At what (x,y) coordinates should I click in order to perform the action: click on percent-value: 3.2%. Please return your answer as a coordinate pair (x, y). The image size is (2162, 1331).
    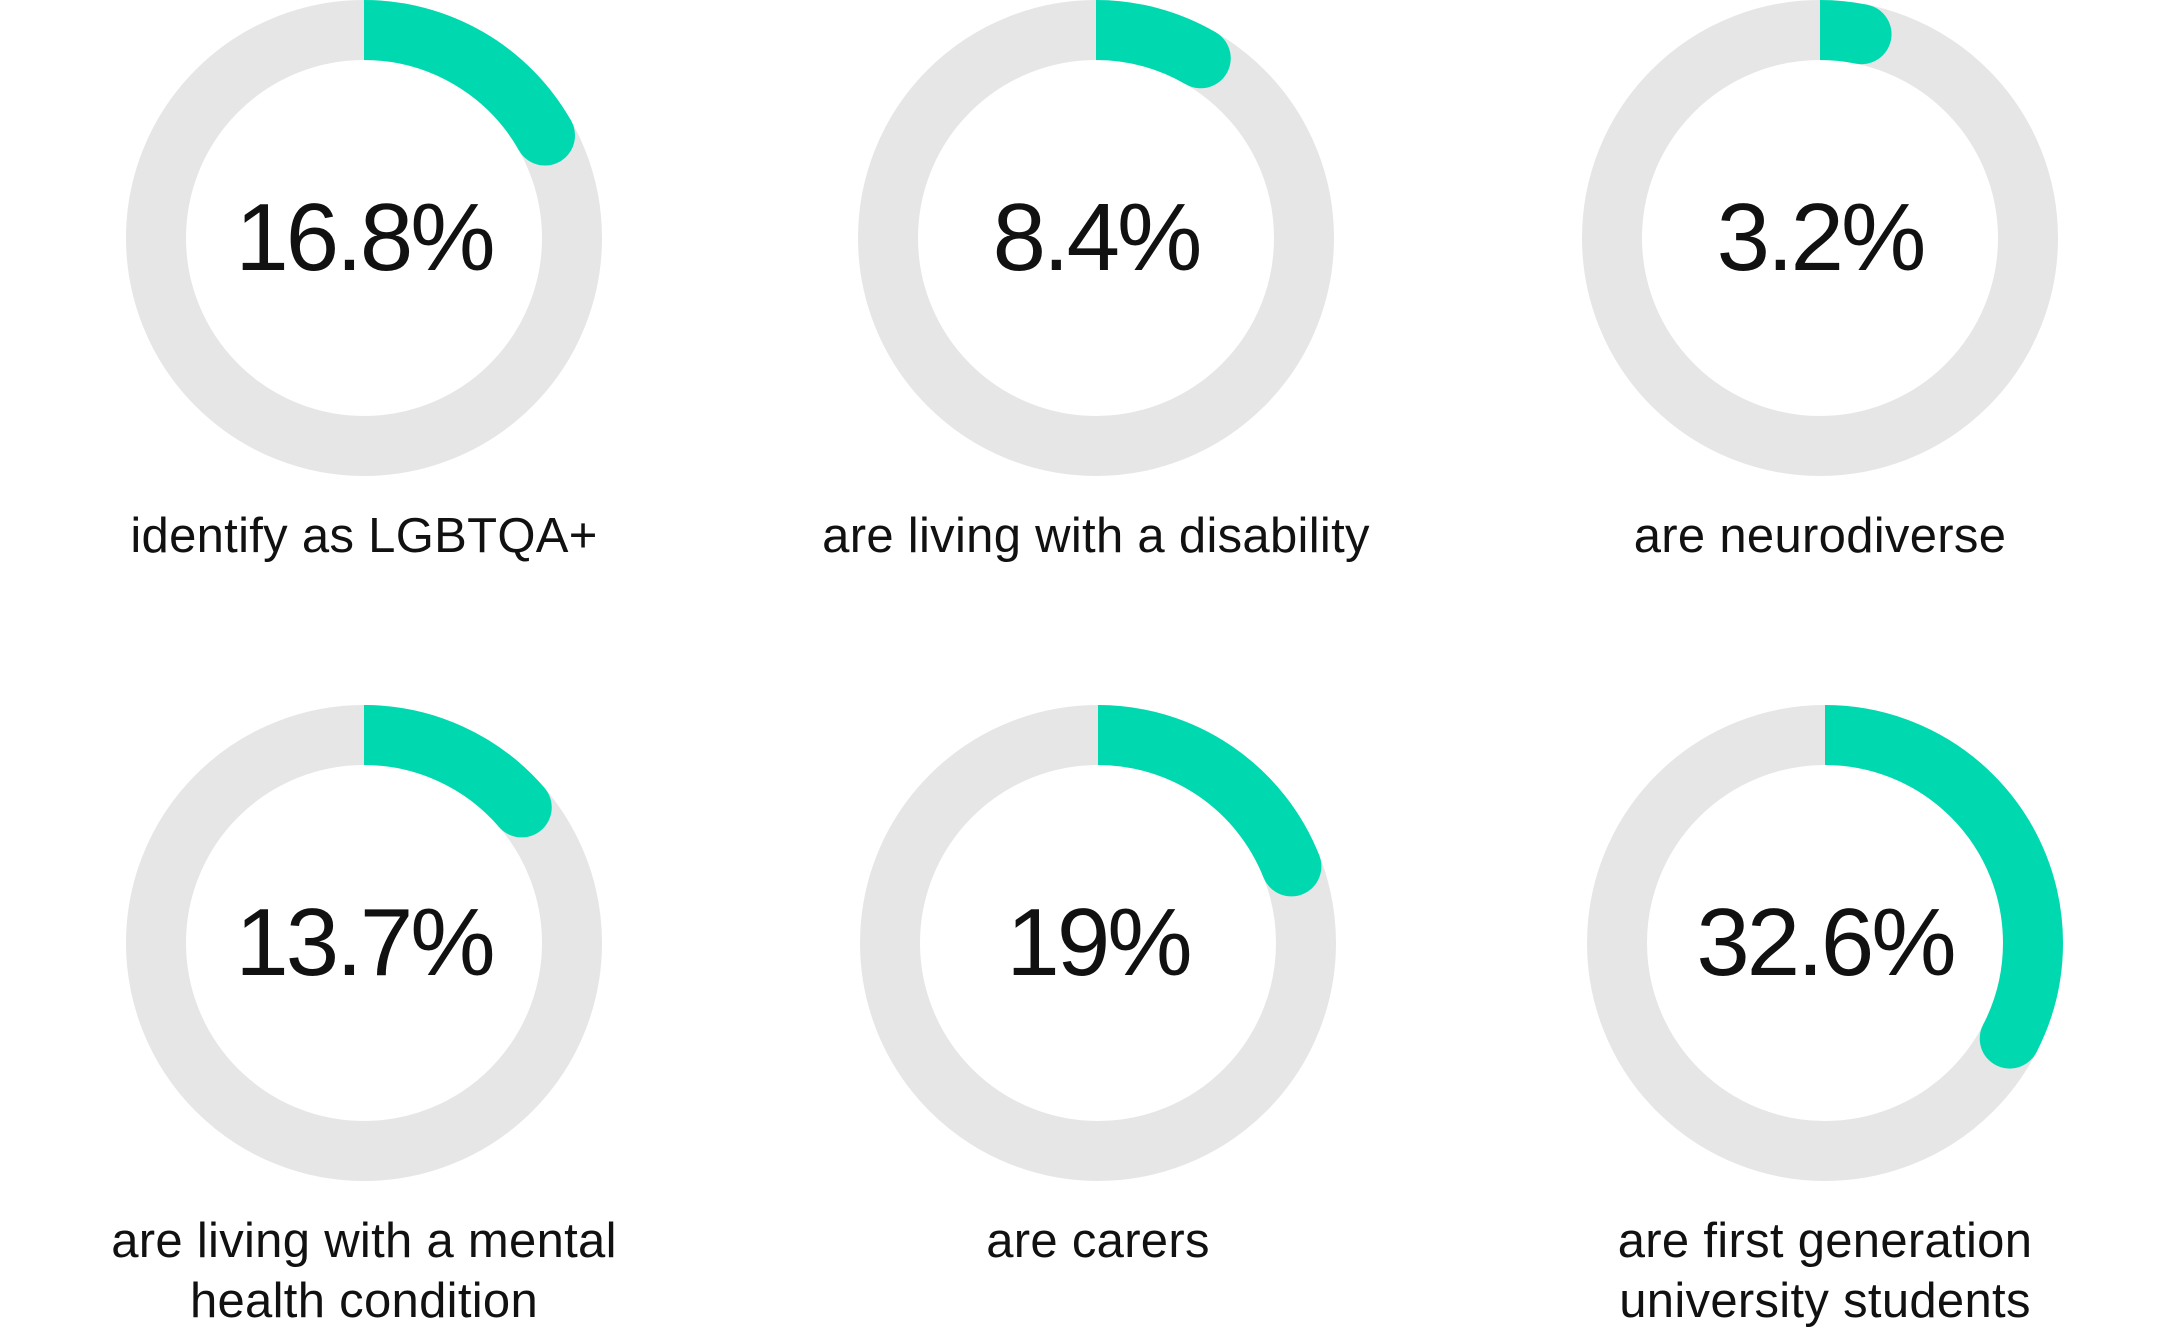
    Looking at the image, I should click on (1821, 237).